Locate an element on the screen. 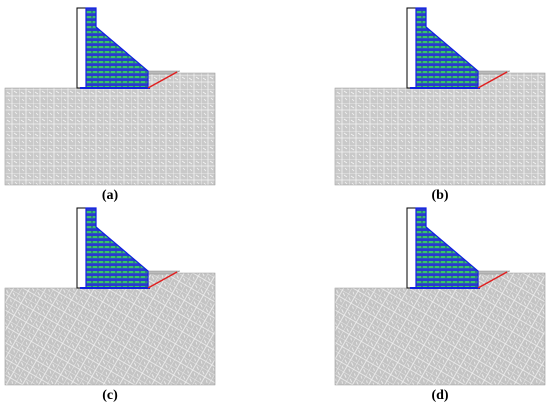 This screenshot has width=550, height=414. panel-label: (b) is located at coordinates (439, 195).